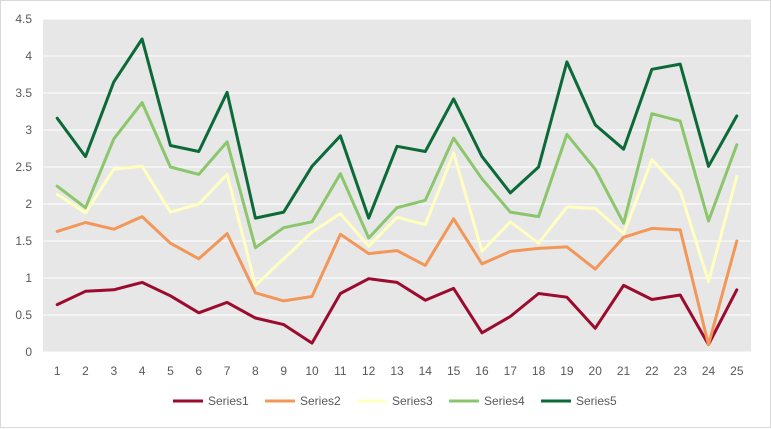 This screenshot has height=429, width=771. Describe the element at coordinates (57, 371) in the screenshot. I see `x-tick-label: 1` at that location.